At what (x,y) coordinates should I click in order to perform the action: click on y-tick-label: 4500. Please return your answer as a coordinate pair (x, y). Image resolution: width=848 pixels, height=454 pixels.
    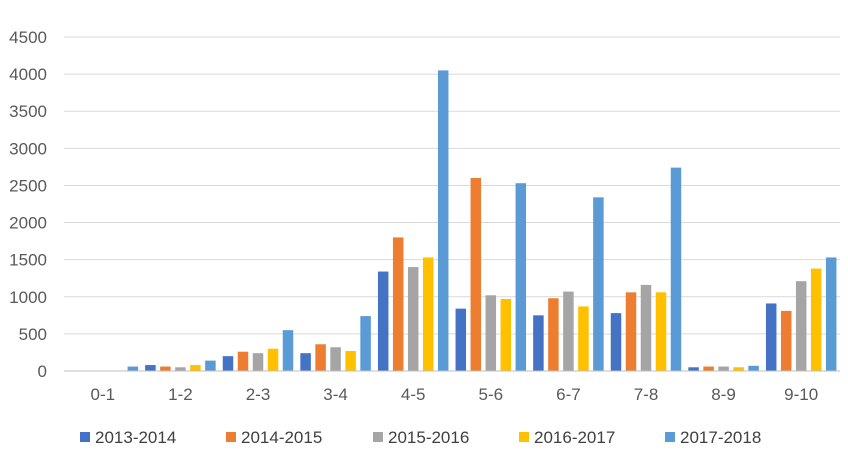
    Looking at the image, I should click on (28, 37).